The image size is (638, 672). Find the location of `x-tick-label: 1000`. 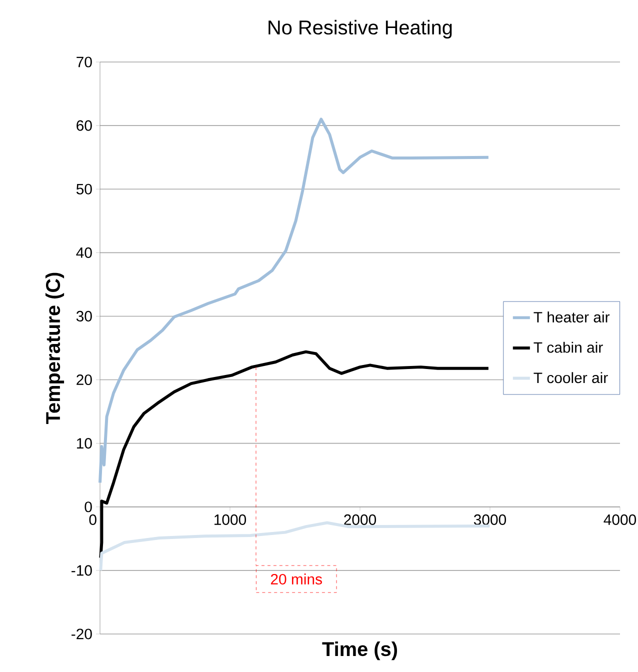

x-tick-label: 1000 is located at coordinates (230, 519).